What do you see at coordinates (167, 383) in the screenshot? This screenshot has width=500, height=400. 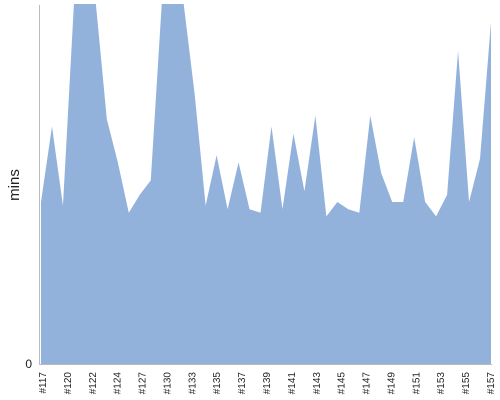 I see `x-tick-label: #130` at bounding box center [167, 383].